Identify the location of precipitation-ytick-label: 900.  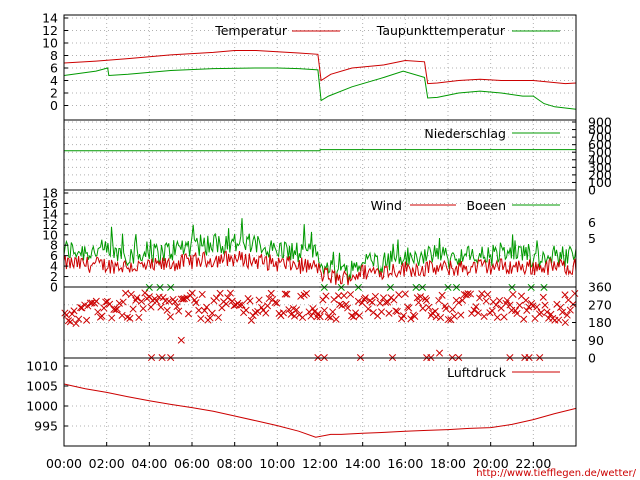
(600, 122).